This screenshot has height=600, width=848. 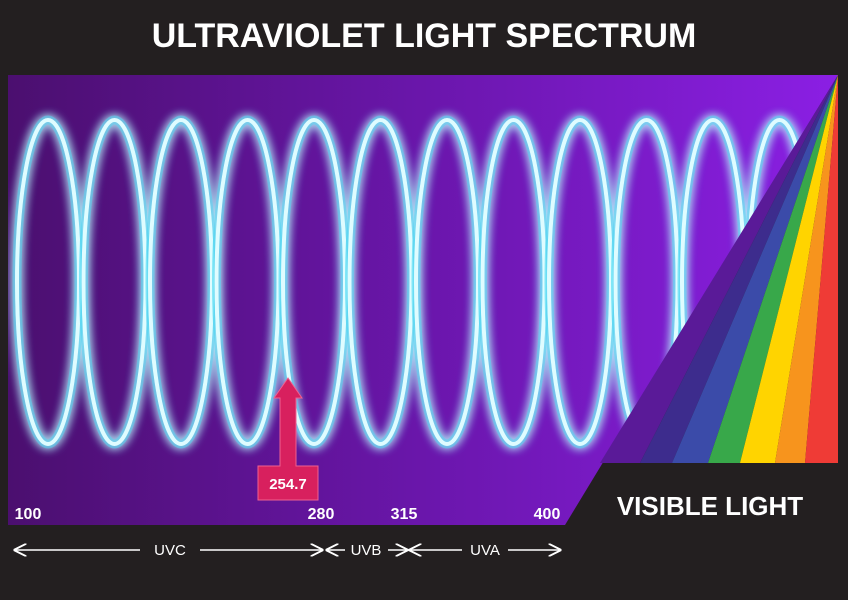 I want to click on band-label: UVC, so click(x=170, y=550).